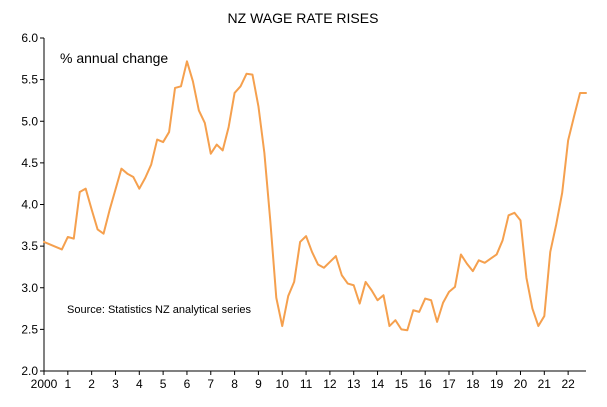  What do you see at coordinates (29, 80) in the screenshot?
I see `y-tick-label: 5.5` at bounding box center [29, 80].